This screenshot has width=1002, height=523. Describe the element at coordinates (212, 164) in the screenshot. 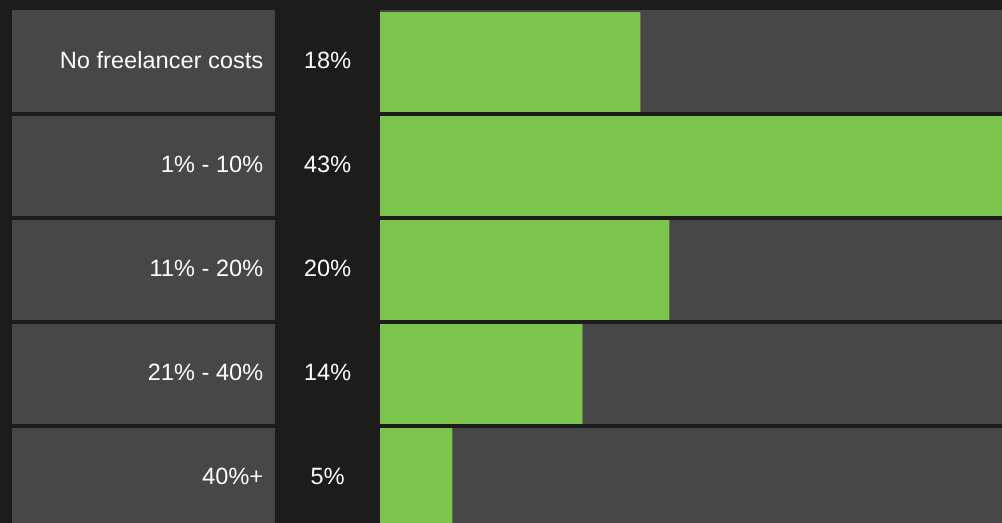

I see `y-tick-label: 1% - 10%` at that location.